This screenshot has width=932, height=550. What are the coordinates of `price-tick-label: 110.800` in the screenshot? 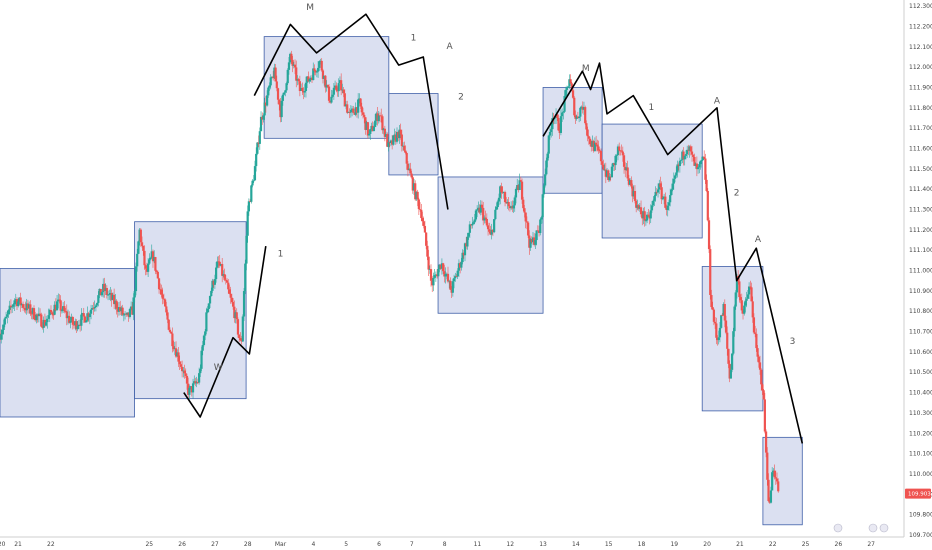 It's located at (920, 311).